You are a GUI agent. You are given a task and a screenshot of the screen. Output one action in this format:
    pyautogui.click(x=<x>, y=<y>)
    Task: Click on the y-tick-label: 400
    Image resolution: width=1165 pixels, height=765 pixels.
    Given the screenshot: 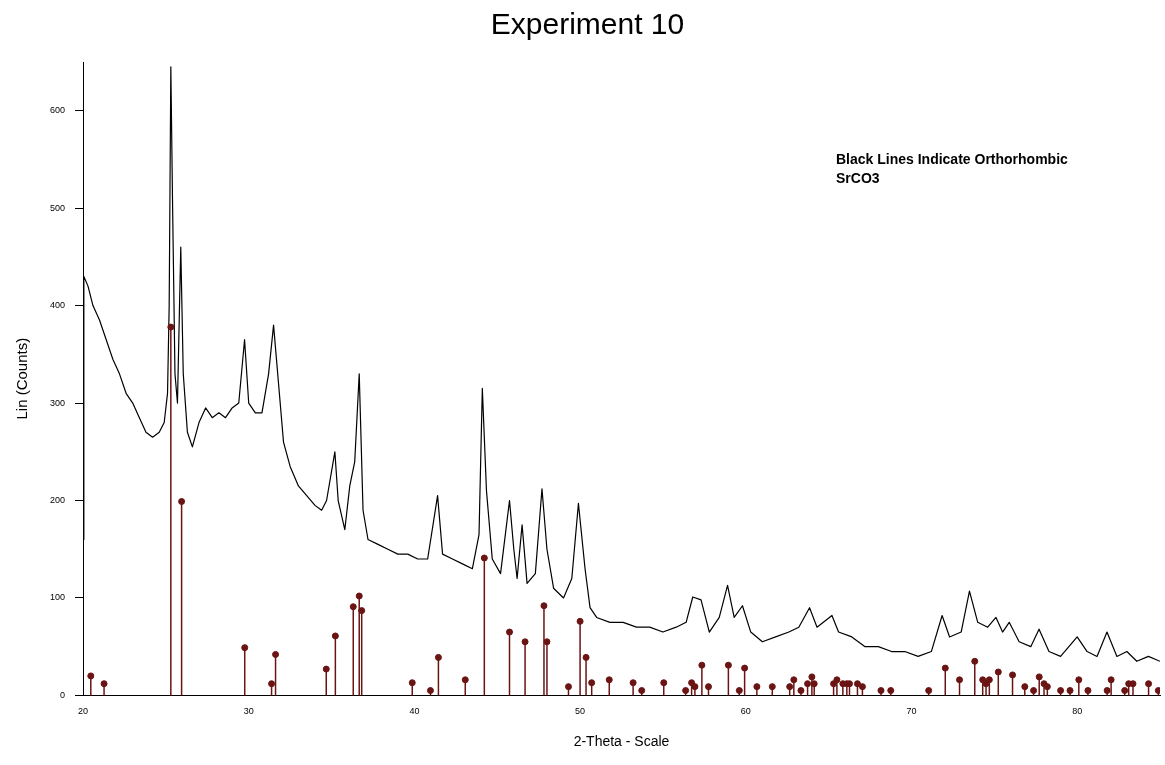 What is the action you would take?
    pyautogui.click(x=57, y=305)
    